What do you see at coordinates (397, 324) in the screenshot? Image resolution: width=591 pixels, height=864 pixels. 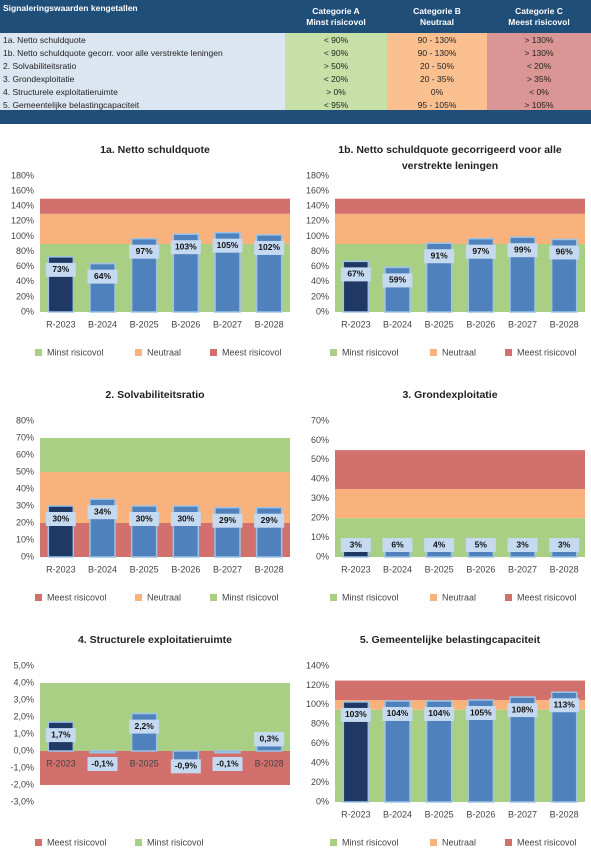 I see `x-tick-label: B-2024` at bounding box center [397, 324].